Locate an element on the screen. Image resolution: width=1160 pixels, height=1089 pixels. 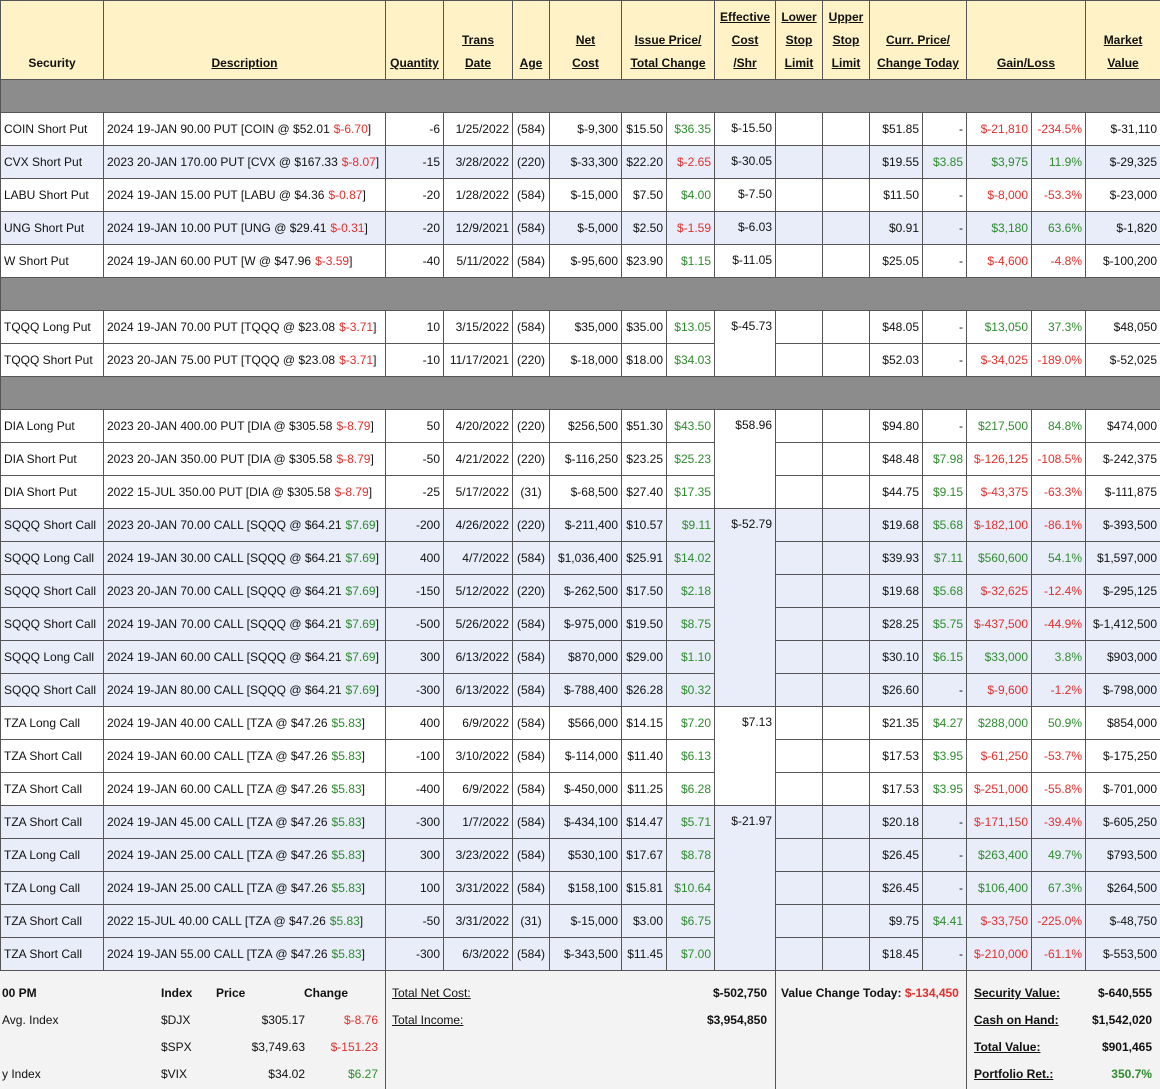
cell: $11.40 is located at coordinates (644, 756).